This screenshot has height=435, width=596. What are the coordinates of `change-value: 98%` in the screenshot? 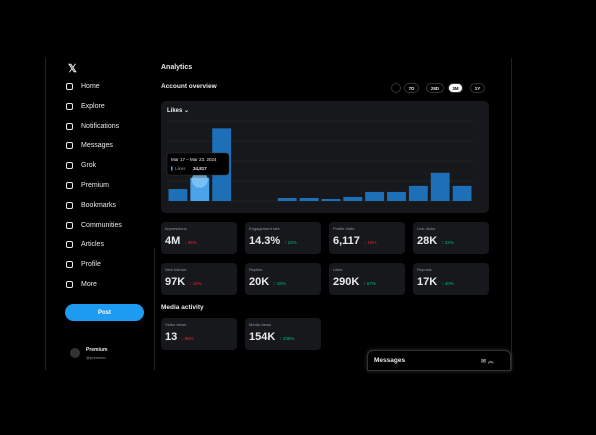 It's located at (189, 338).